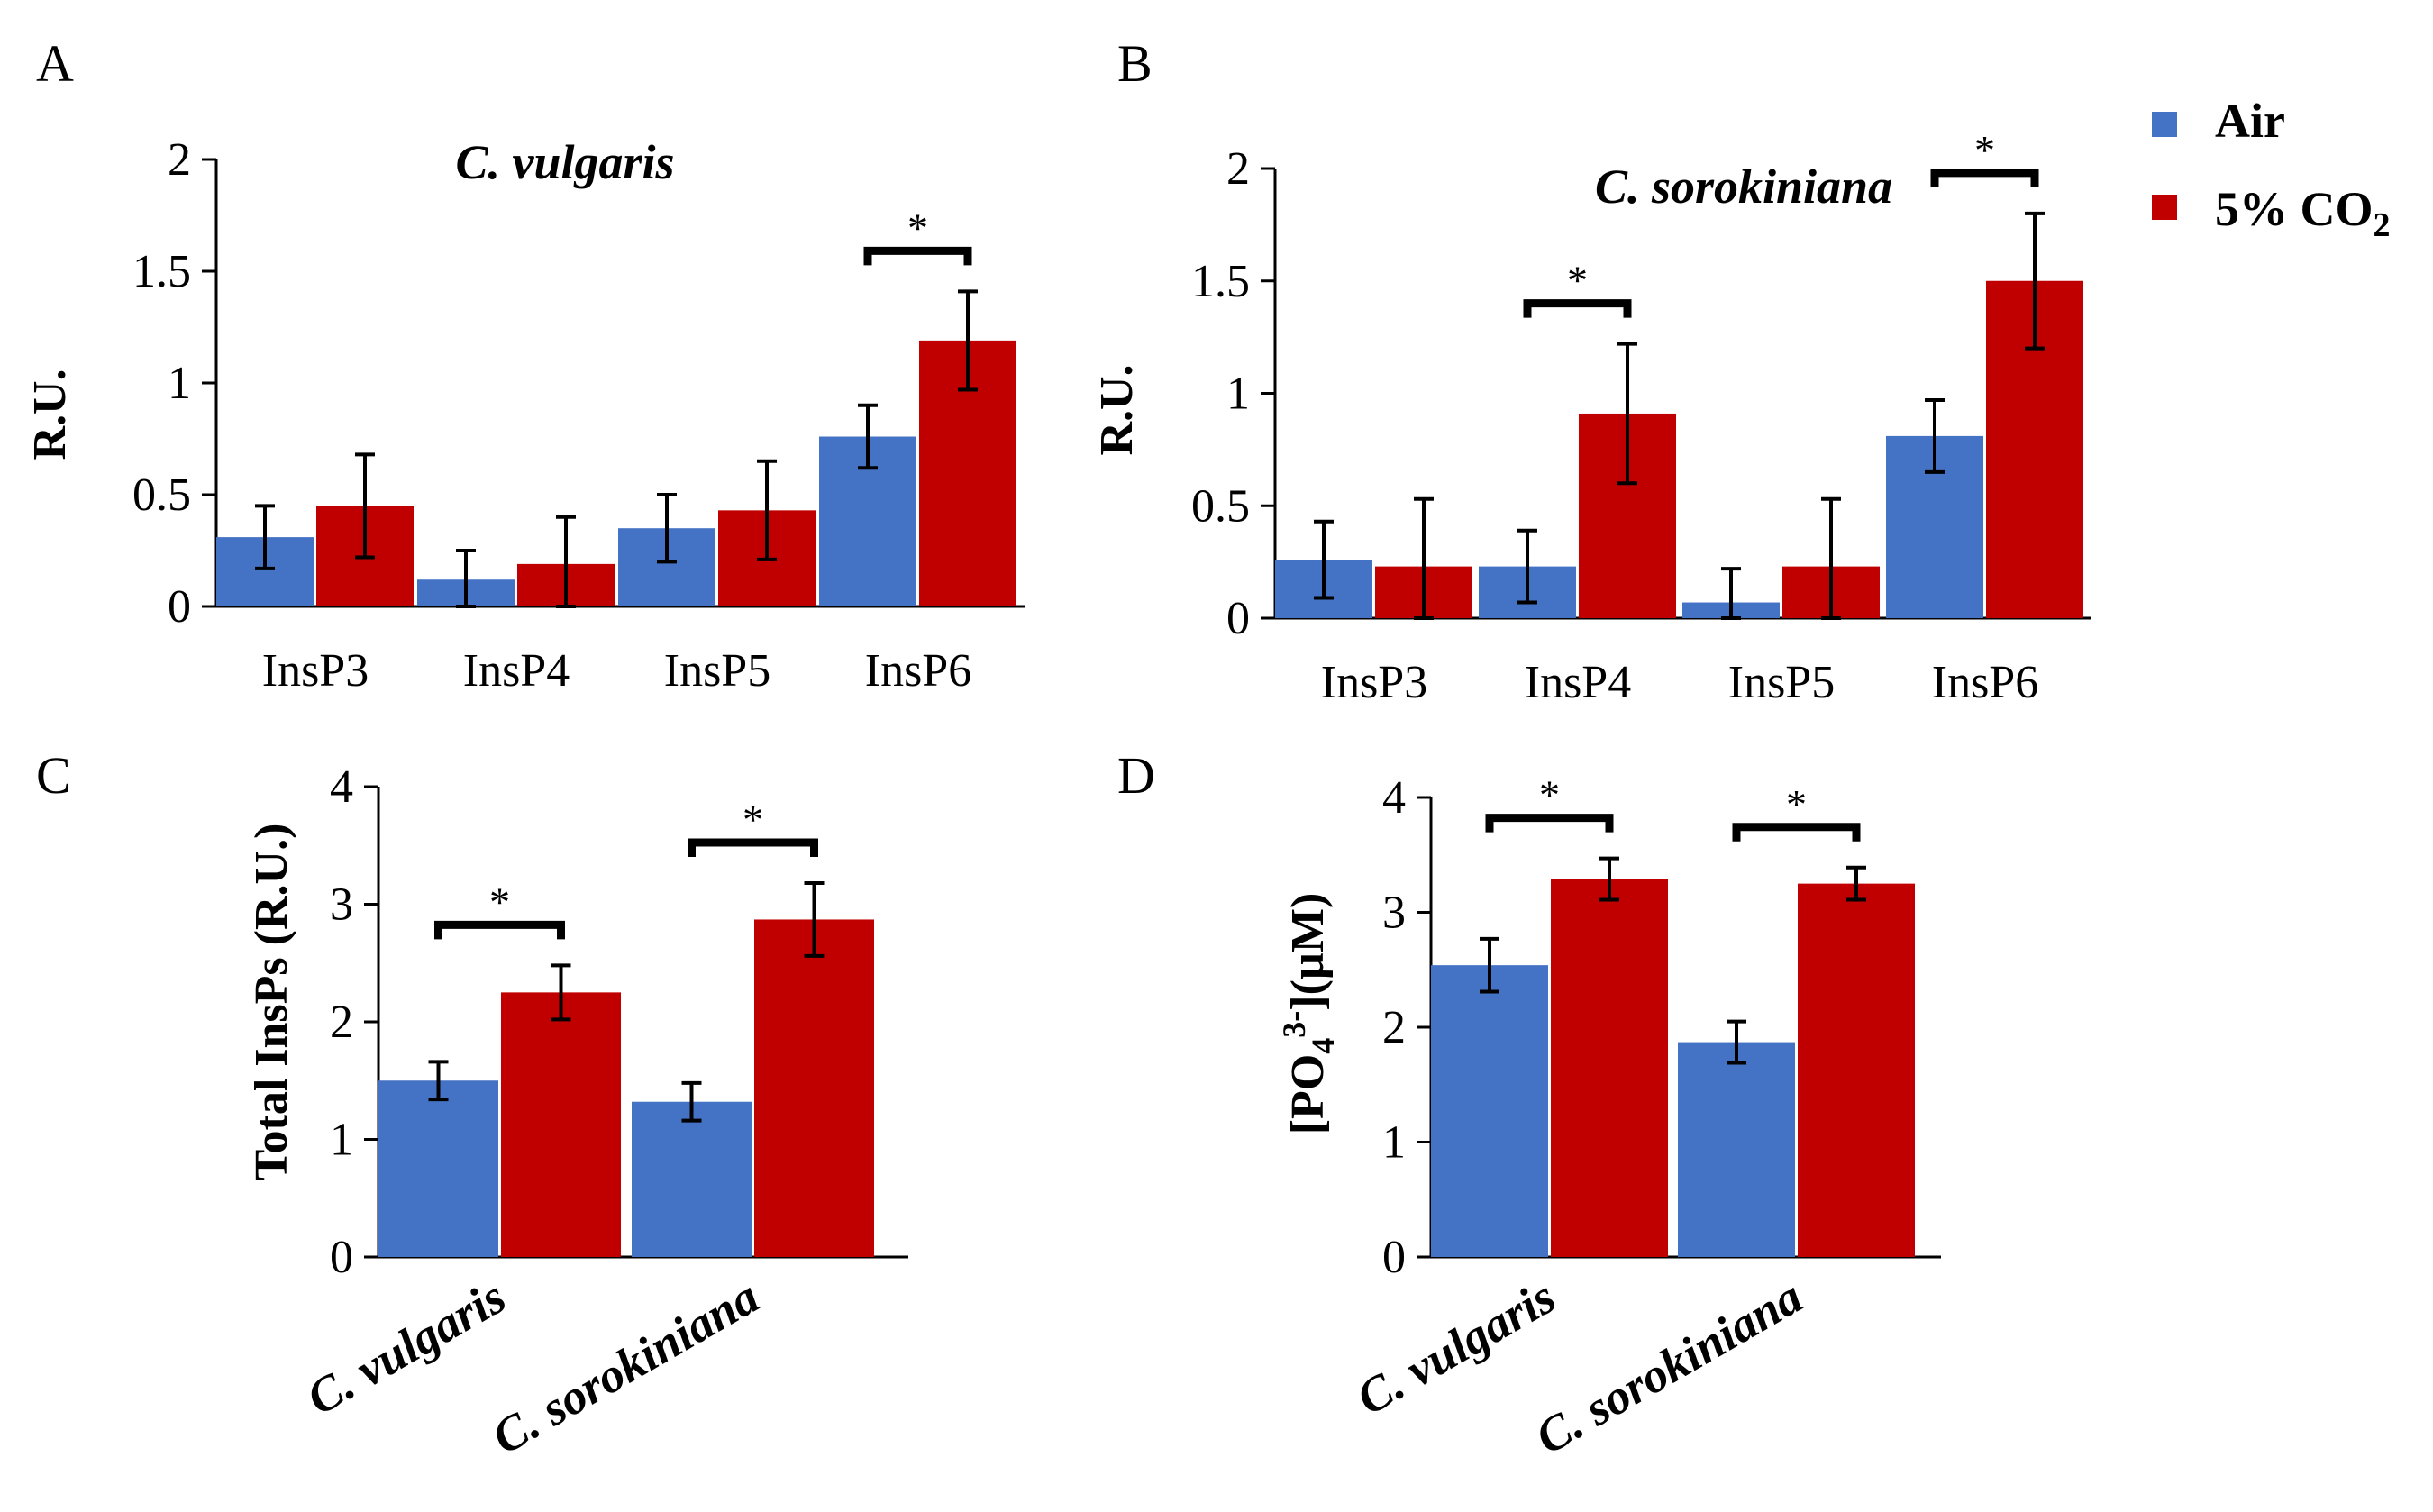 The image size is (2433, 1512). I want to click on legend-swatch-co2, so click(2164, 207).